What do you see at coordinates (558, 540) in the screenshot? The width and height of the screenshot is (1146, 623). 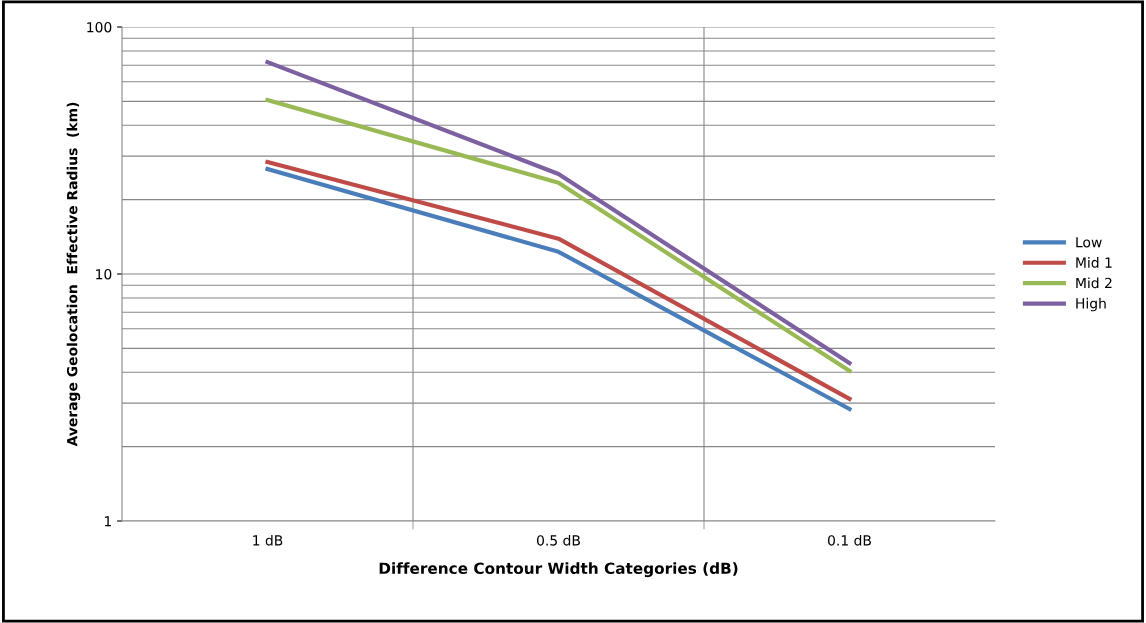 I see `x-tick-label: 0.5 dB` at bounding box center [558, 540].